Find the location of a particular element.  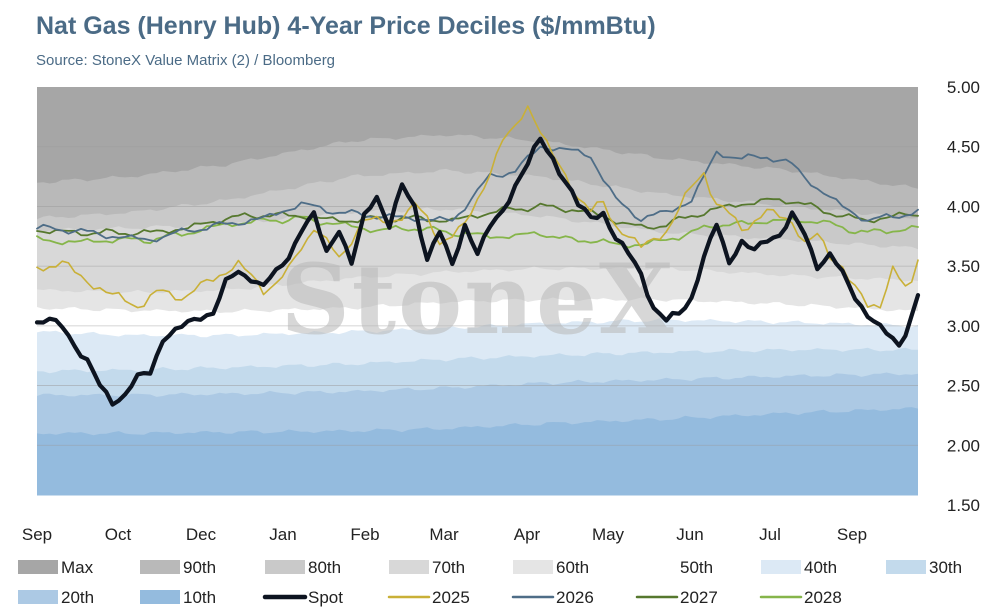

y-tick-label: 3.00 is located at coordinates (963, 326).